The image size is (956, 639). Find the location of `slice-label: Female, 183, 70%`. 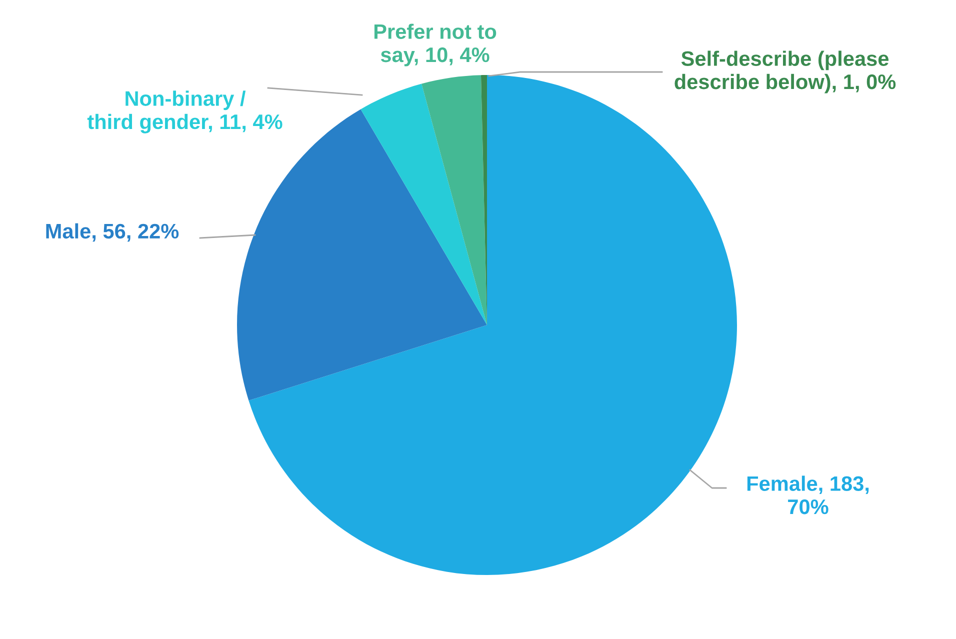

slice-label: Female, 183, 70% is located at coordinates (808, 495).